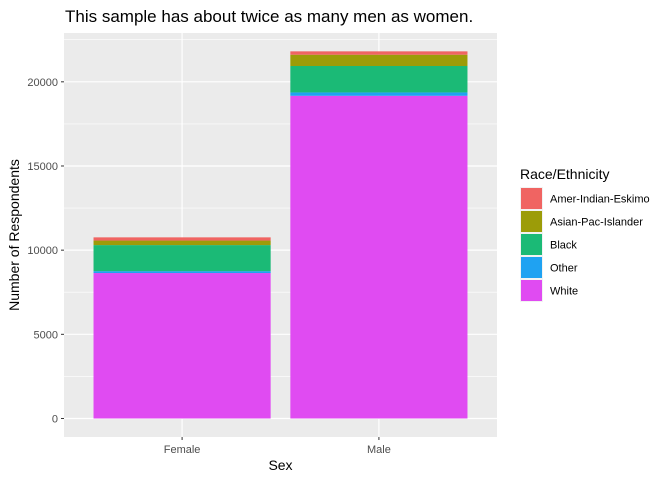 This screenshot has width=672, height=480. What do you see at coordinates (531, 244) in the screenshot?
I see `legend-swatch-black` at bounding box center [531, 244].